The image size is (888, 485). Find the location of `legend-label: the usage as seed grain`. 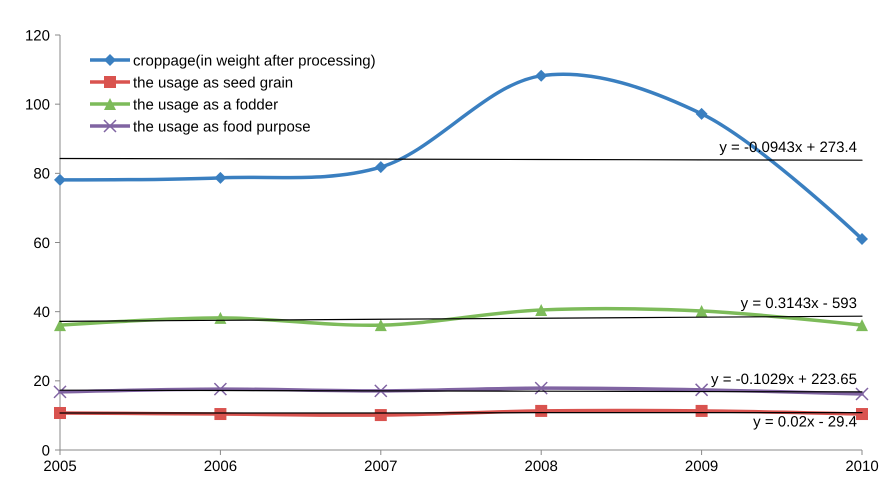

legend-label: the usage as seed grain is located at coordinates (213, 83).